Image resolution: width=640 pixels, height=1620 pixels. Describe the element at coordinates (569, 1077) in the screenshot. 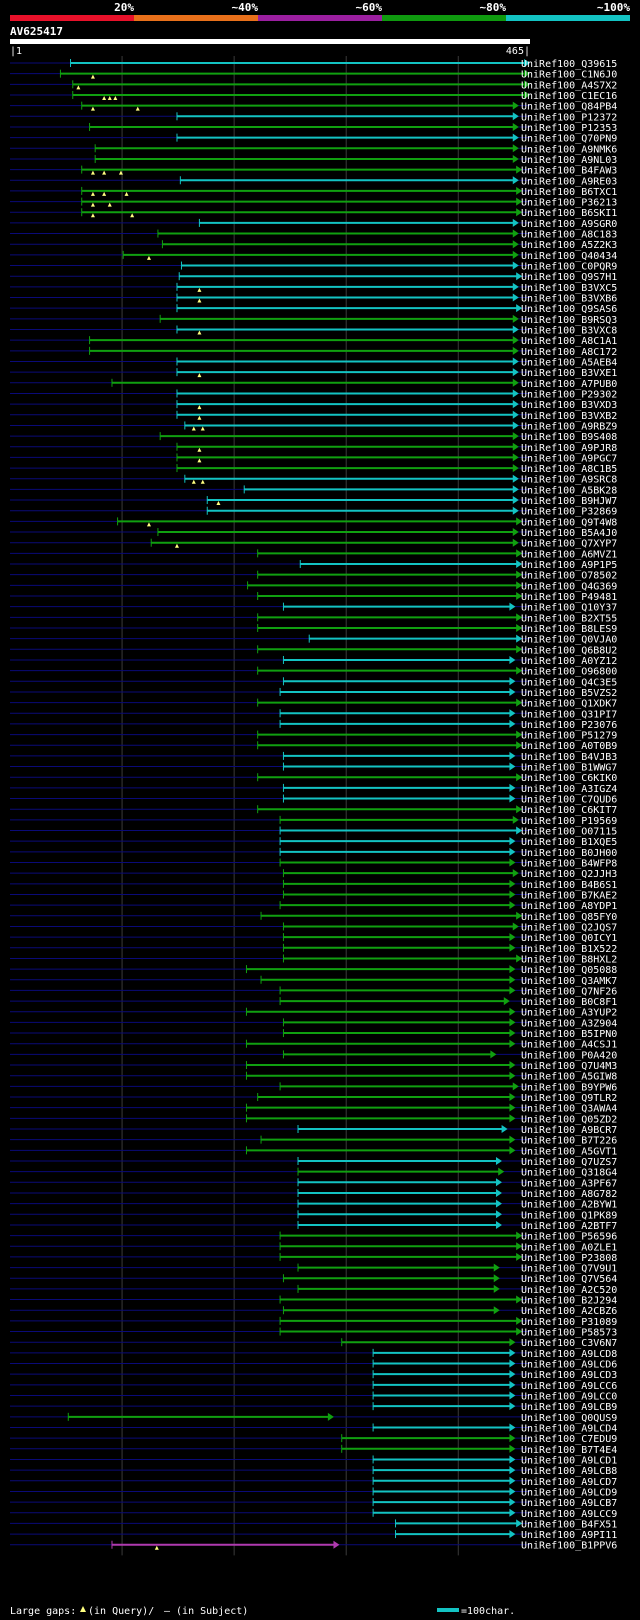

I see `hit-label: UniRef100_A5GIW8` at that location.